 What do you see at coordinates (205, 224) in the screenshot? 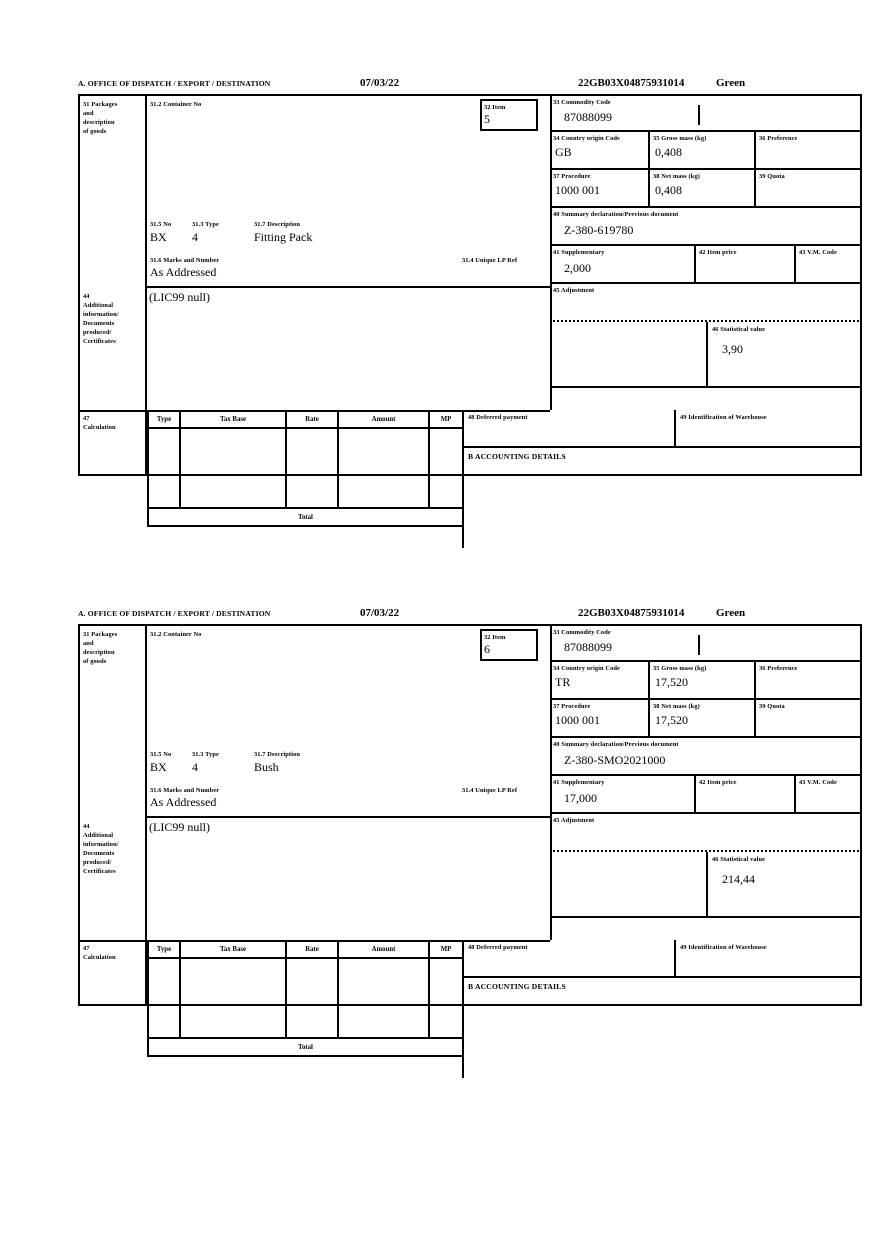
I see `box31-type-label: 31.3 Type` at bounding box center [205, 224].